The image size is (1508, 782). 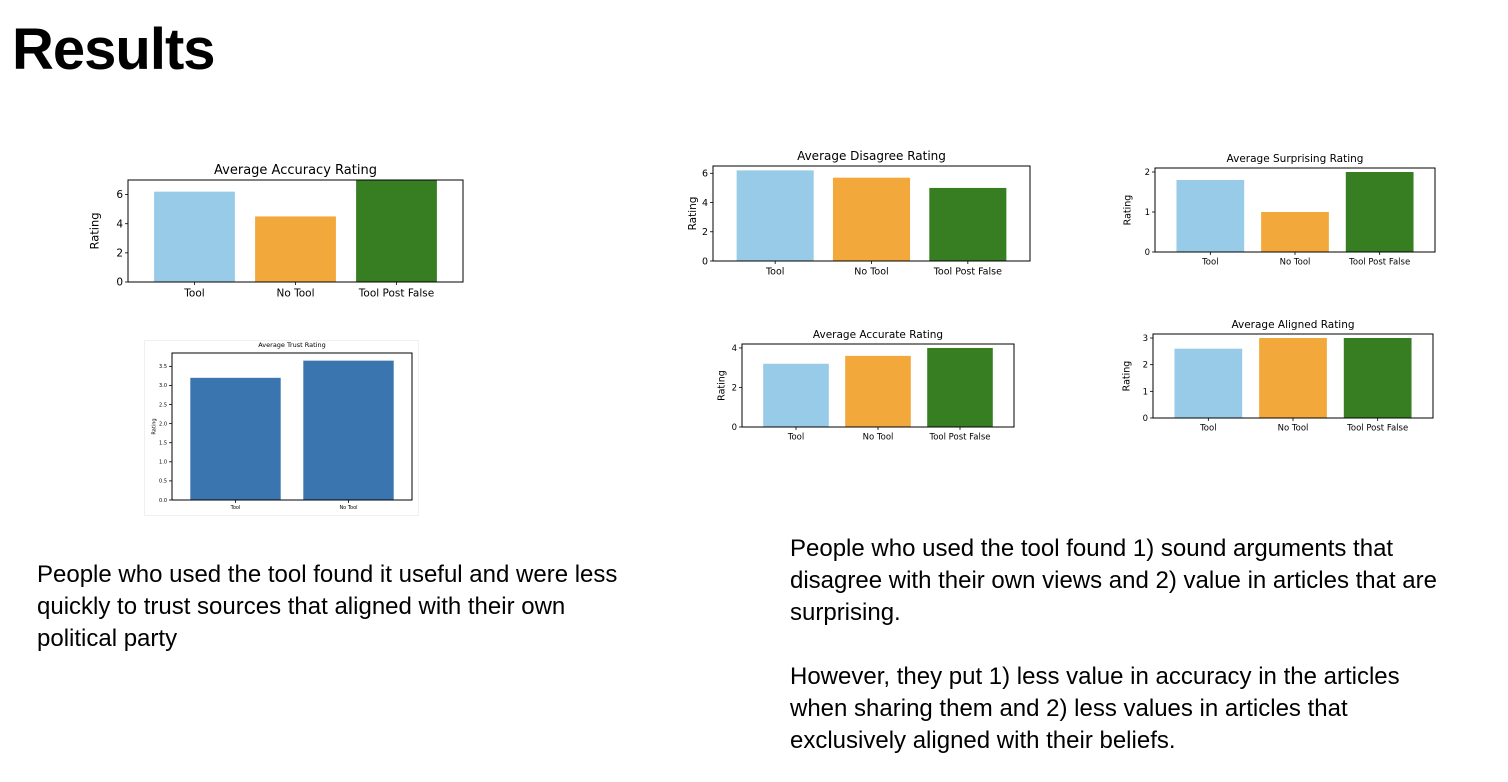 What do you see at coordinates (295, 170) in the screenshot?
I see `chart-title: Average Accuracy Rating` at bounding box center [295, 170].